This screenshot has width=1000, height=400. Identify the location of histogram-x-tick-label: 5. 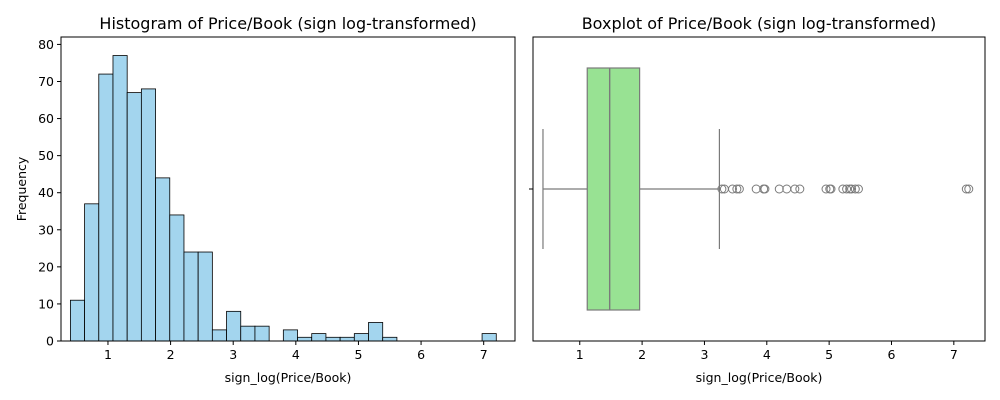
(358, 354).